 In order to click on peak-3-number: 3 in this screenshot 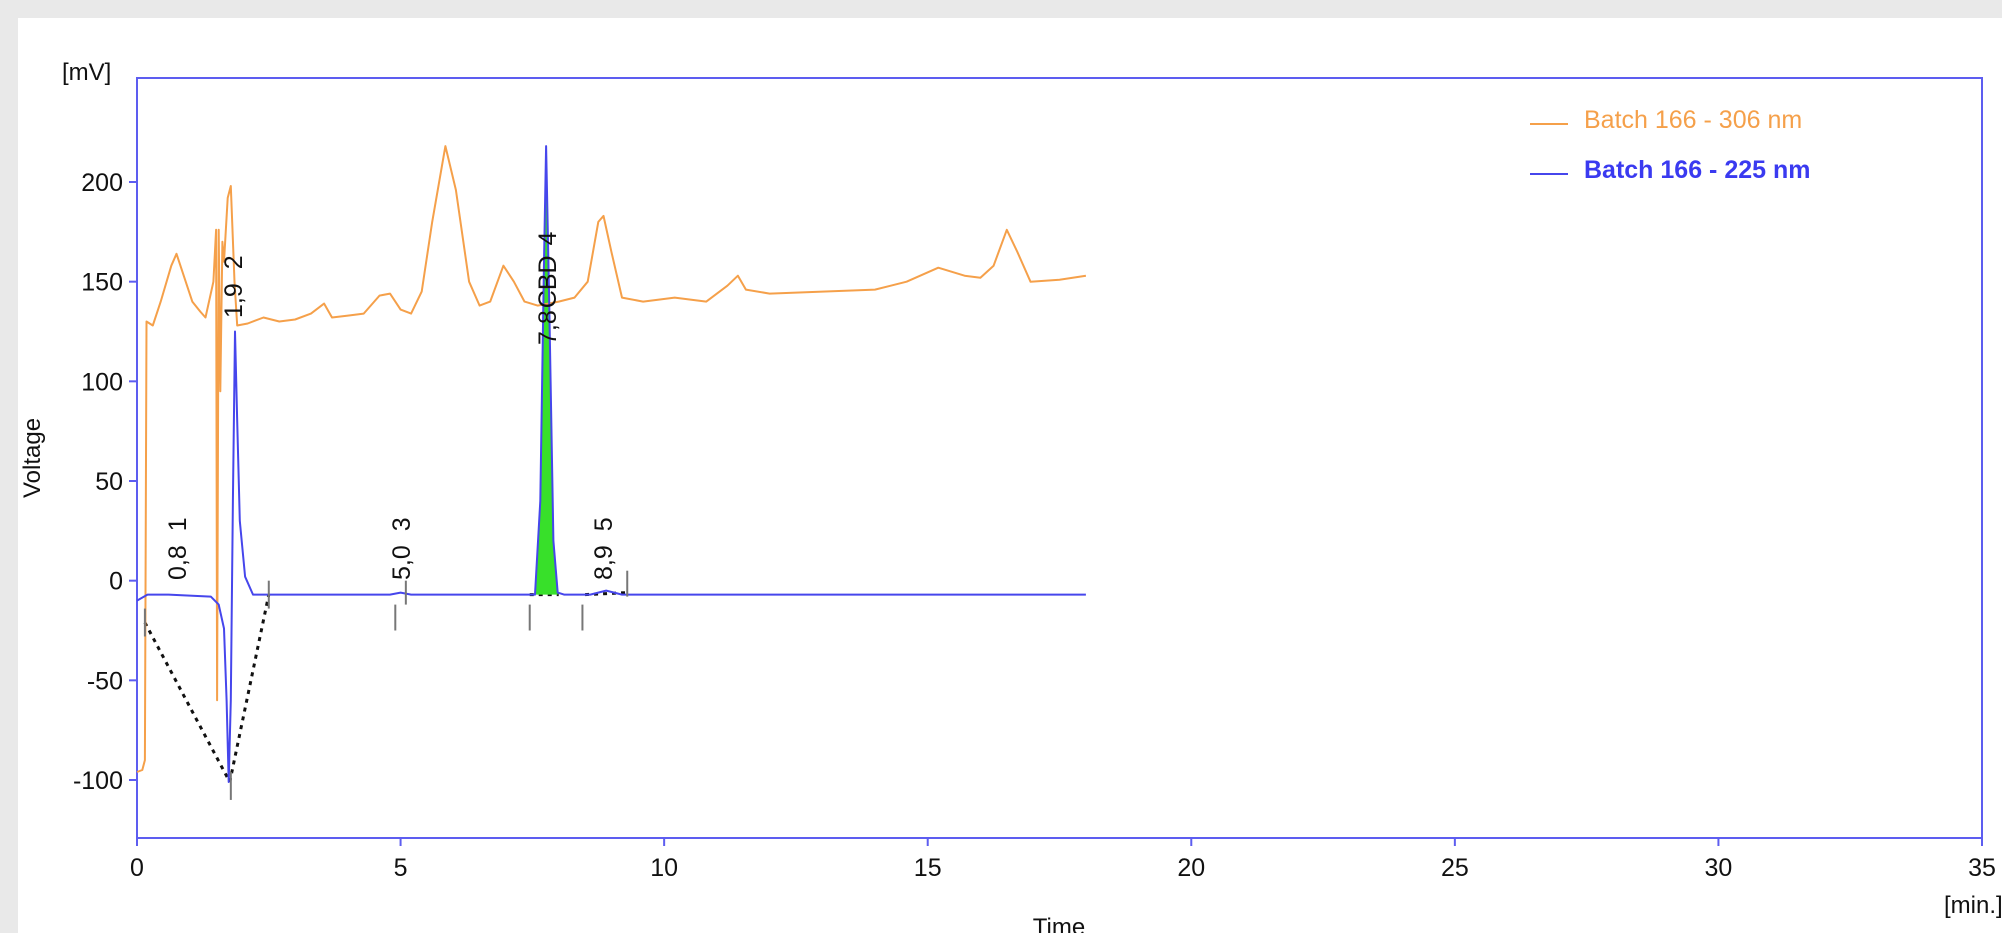, I will do `click(402, 524)`.